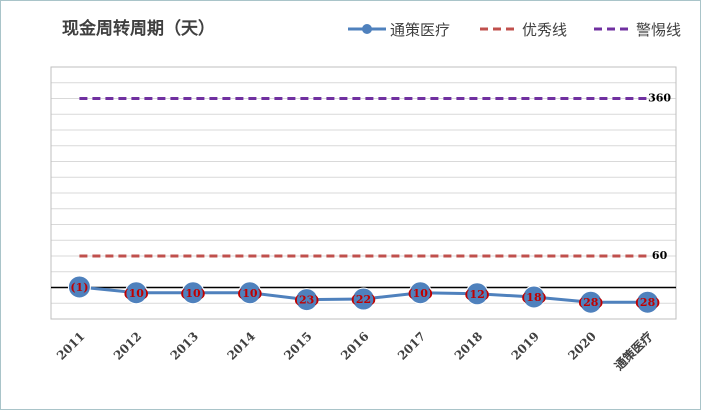 Image resolution: width=701 pixels, height=410 pixels. What do you see at coordinates (138, 28) in the screenshot?
I see `chart-title: 现金周转周期（天）` at bounding box center [138, 28].